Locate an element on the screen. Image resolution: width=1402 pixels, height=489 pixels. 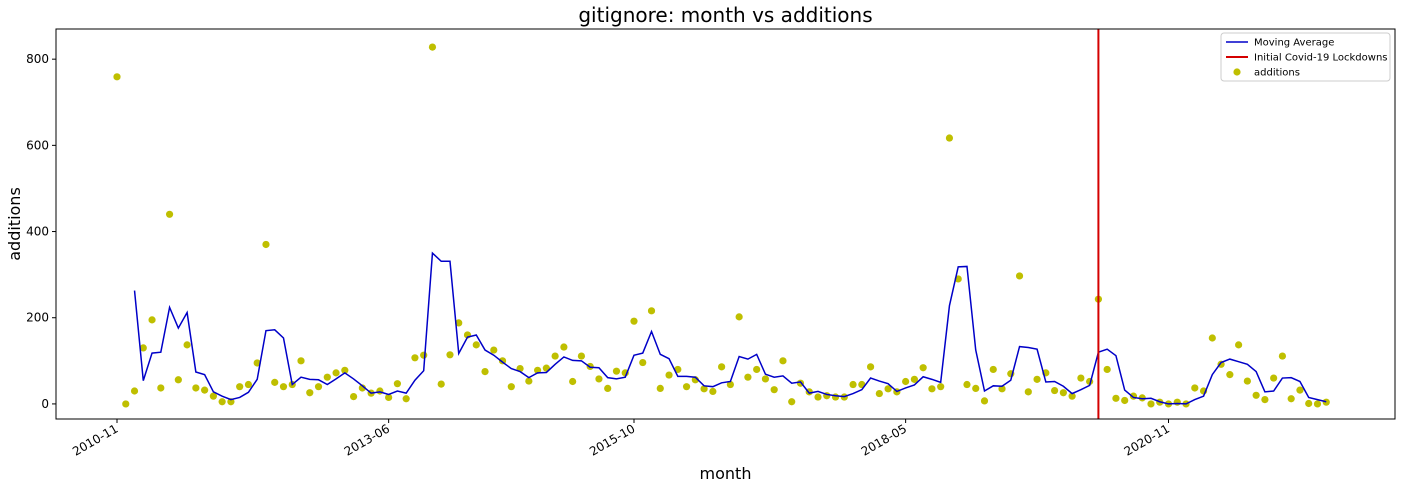
x-tick-label: 2020-11 is located at coordinates (1147, 439).